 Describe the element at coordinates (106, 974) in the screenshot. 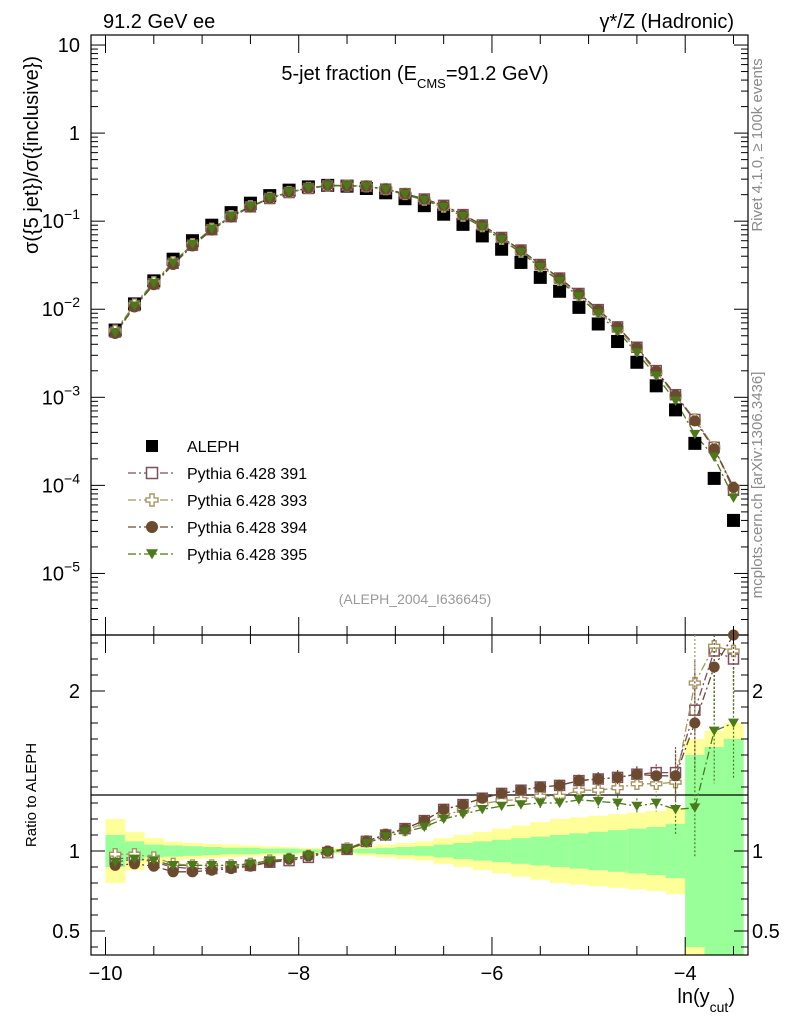

I see `x-tick-label: −10` at that location.